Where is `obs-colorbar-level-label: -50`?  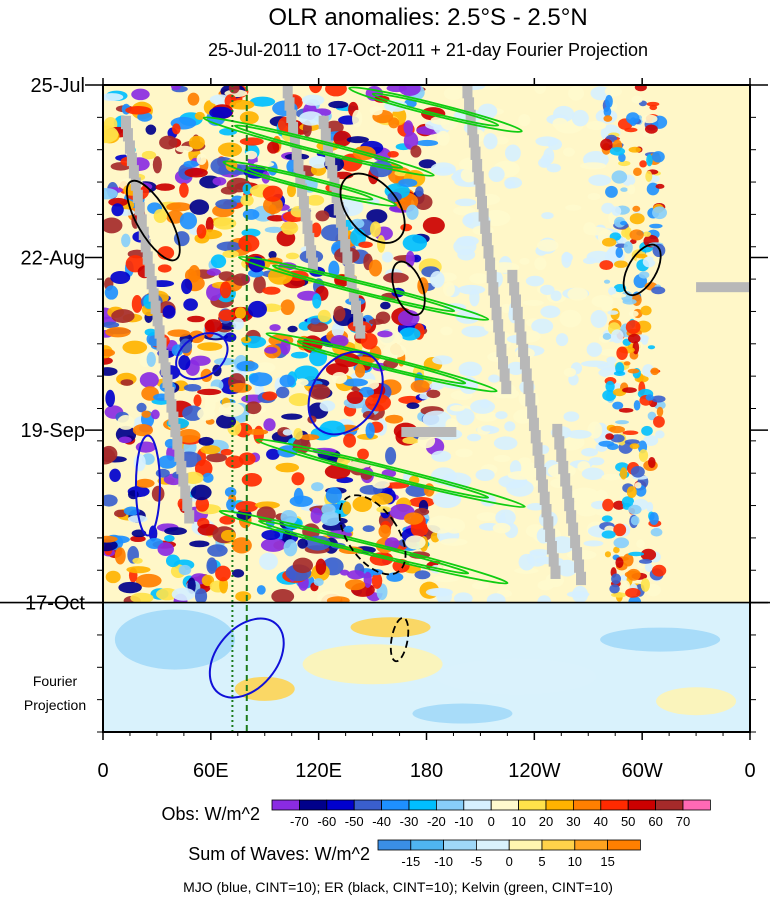 obs-colorbar-level-label: -50 is located at coordinates (354, 821).